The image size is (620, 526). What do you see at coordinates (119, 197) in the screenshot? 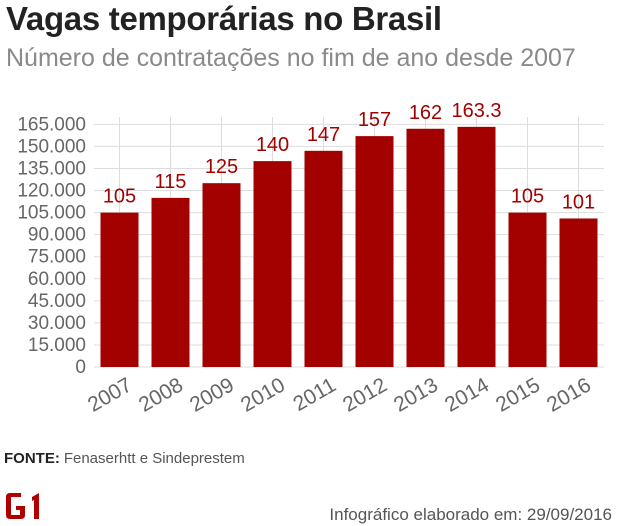
I see `data-label-2007: 105` at bounding box center [119, 197].